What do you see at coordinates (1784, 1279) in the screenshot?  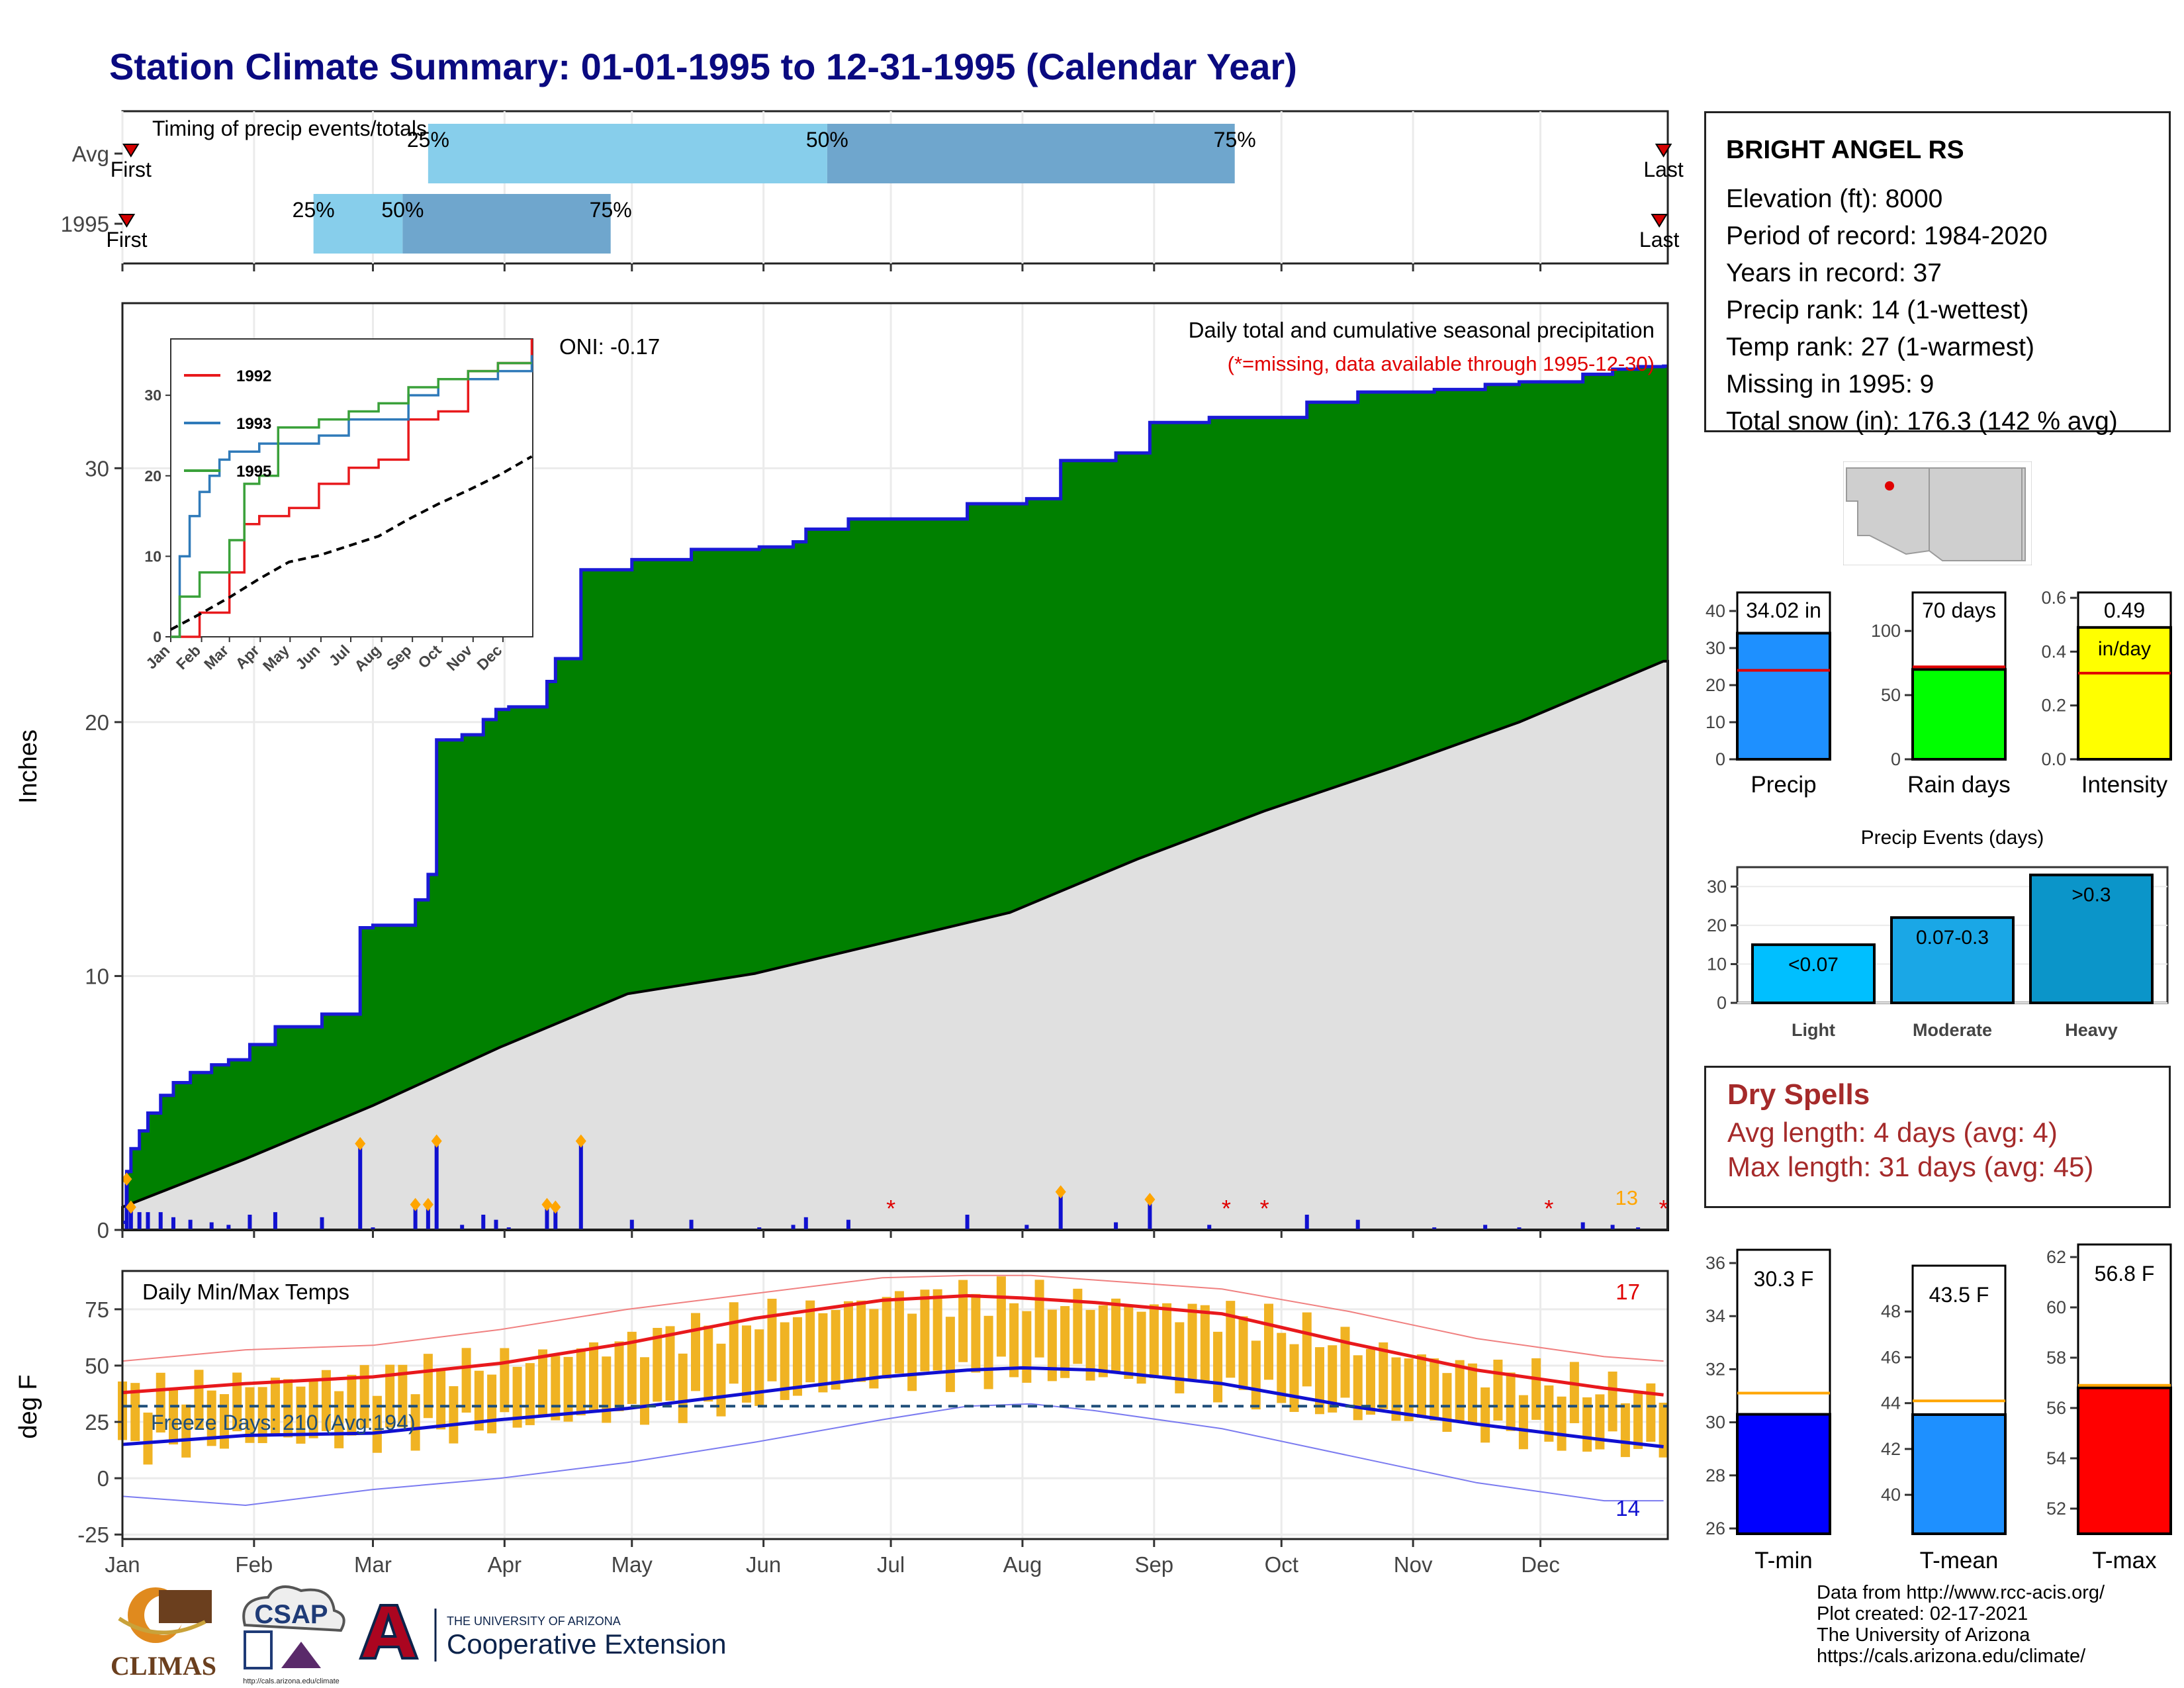 I see `tmin-value-label: 30.3 F` at bounding box center [1784, 1279].